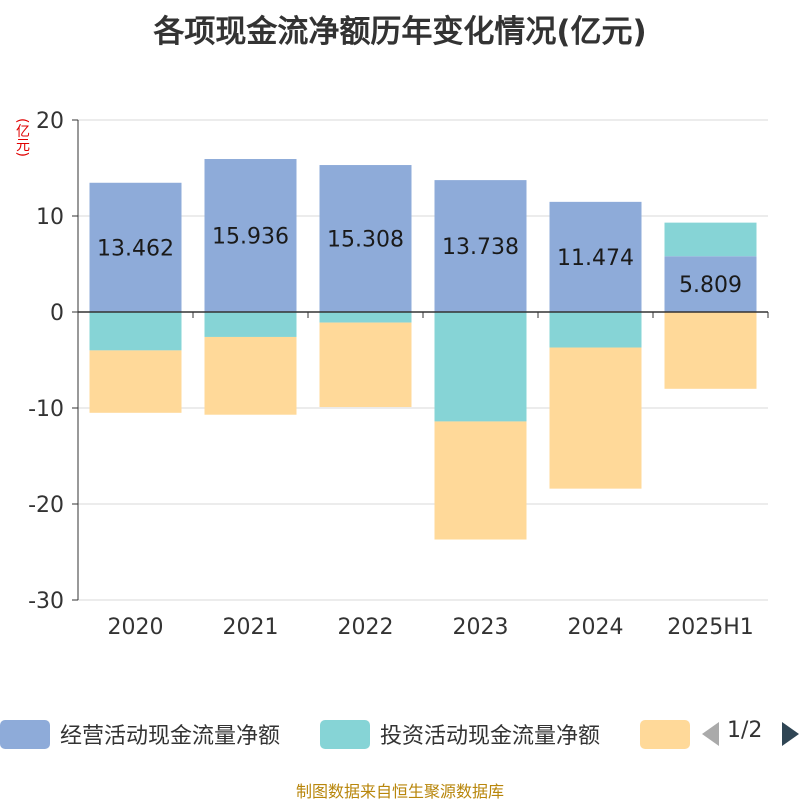 This screenshot has height=802, width=800. Describe the element at coordinates (710, 734) in the screenshot. I see `legend-prev-page-icon` at that location.